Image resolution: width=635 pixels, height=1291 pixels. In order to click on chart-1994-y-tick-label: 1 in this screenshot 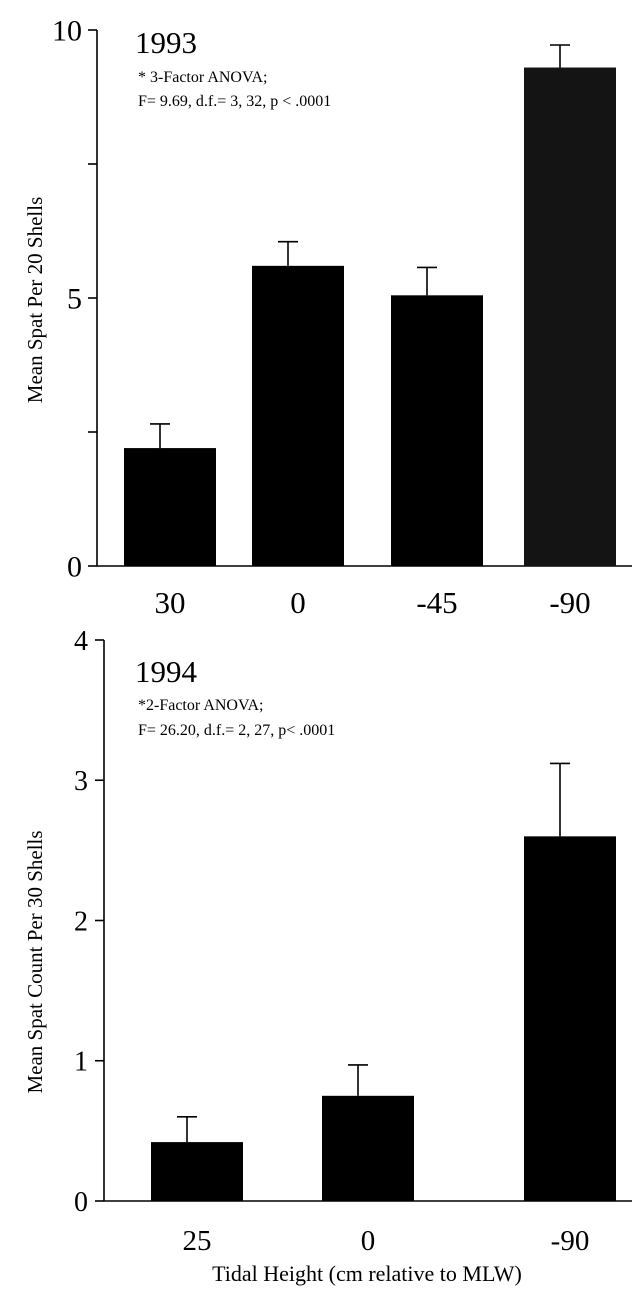, I will do `click(81, 1062)`.